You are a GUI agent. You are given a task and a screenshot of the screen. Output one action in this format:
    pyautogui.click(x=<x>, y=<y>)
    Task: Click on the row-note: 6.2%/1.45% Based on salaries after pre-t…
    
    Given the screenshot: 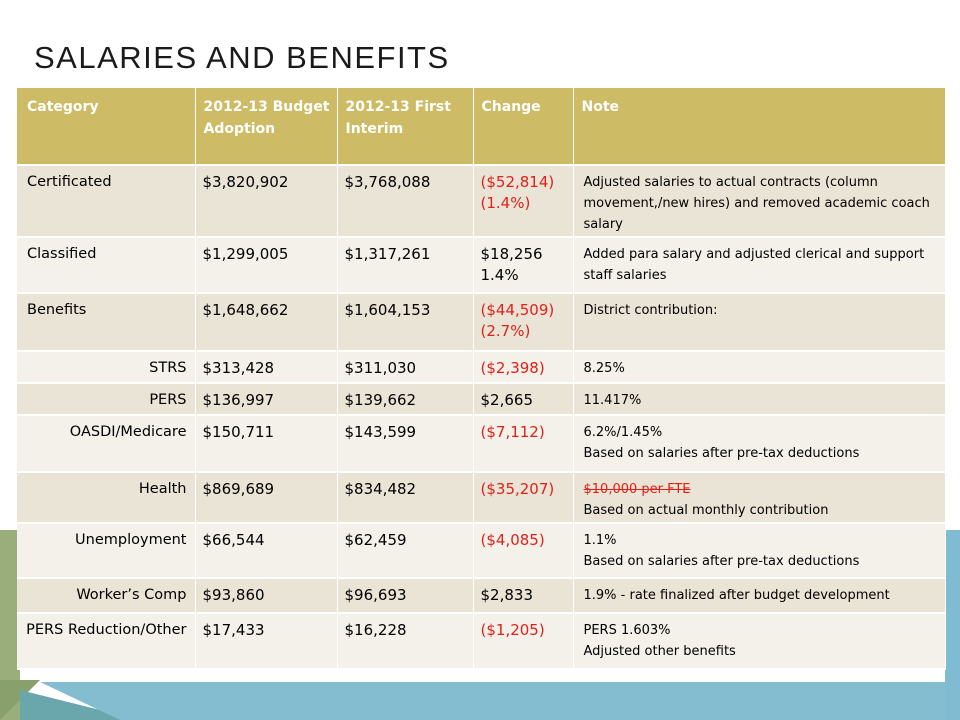 What is the action you would take?
    pyautogui.click(x=759, y=444)
    